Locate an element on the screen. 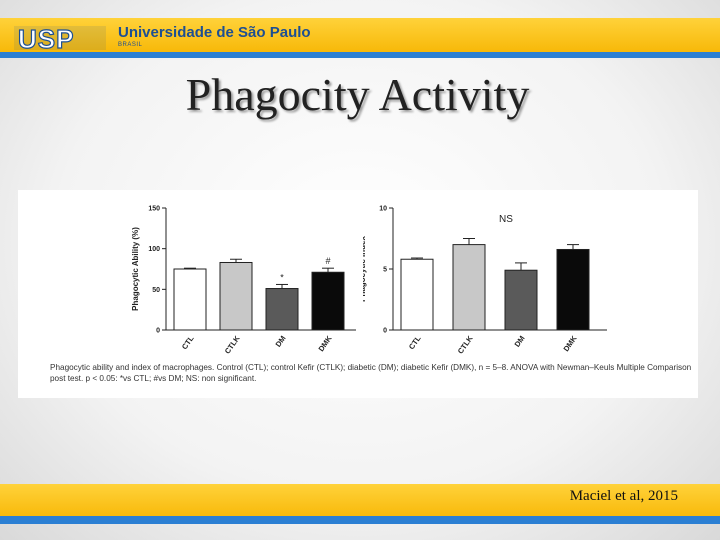 The height and width of the screenshot is (540, 720). y-tick-label: 10 is located at coordinates (383, 209).